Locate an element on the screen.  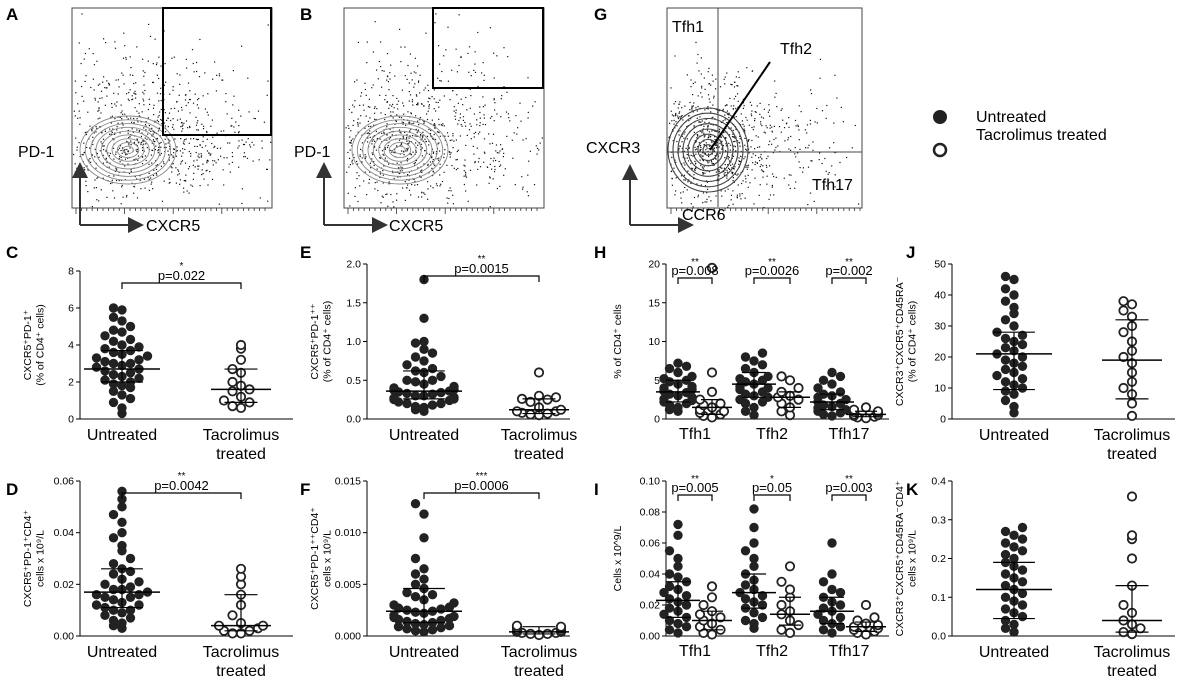
panel-label-a: A is located at coordinates (12, 14).